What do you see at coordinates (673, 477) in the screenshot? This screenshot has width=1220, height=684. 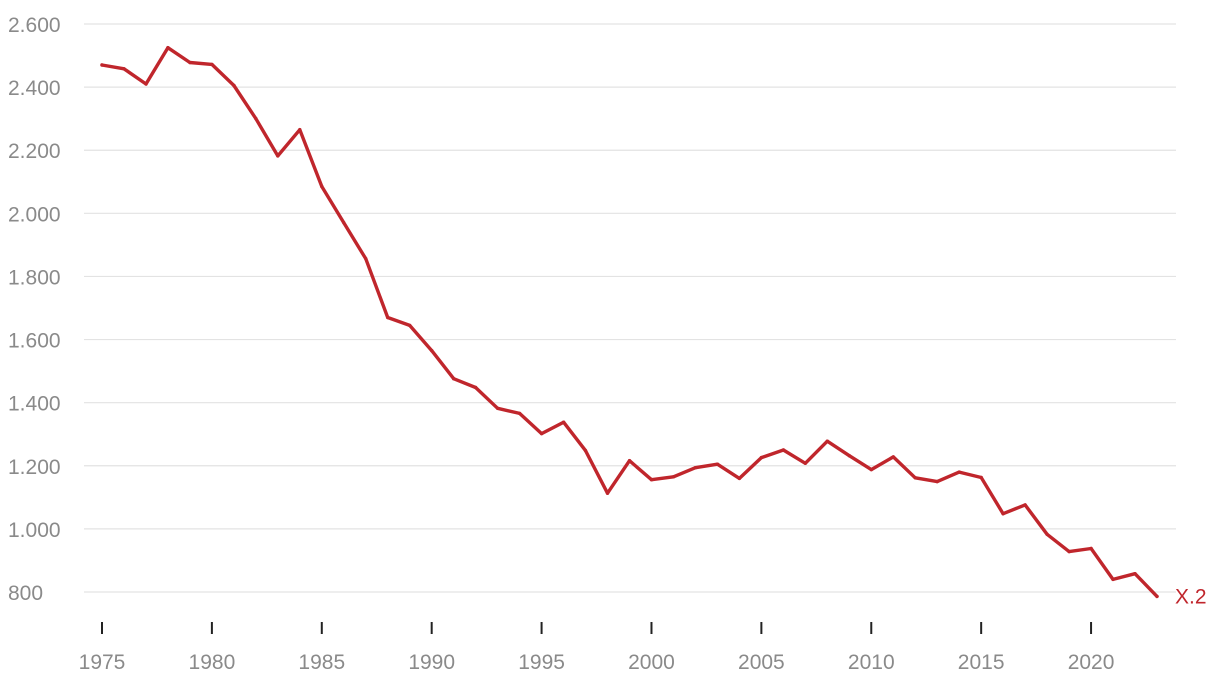 I see `data-point-2001` at bounding box center [673, 477].